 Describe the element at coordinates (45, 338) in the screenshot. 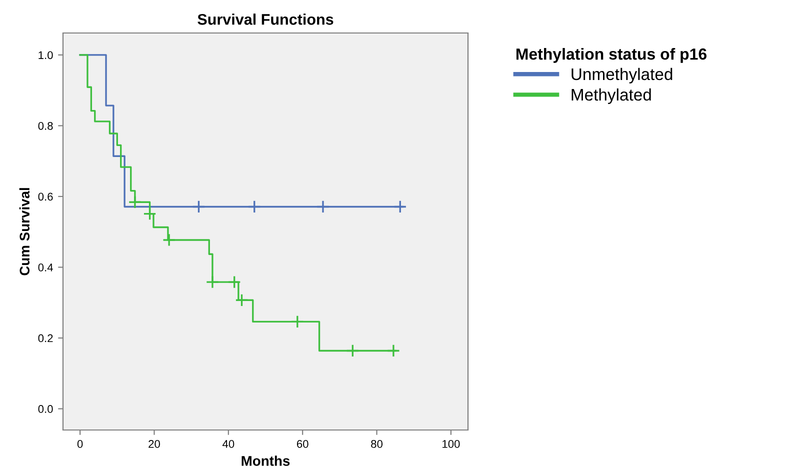

I see `y-tick-label: 0.2` at that location.